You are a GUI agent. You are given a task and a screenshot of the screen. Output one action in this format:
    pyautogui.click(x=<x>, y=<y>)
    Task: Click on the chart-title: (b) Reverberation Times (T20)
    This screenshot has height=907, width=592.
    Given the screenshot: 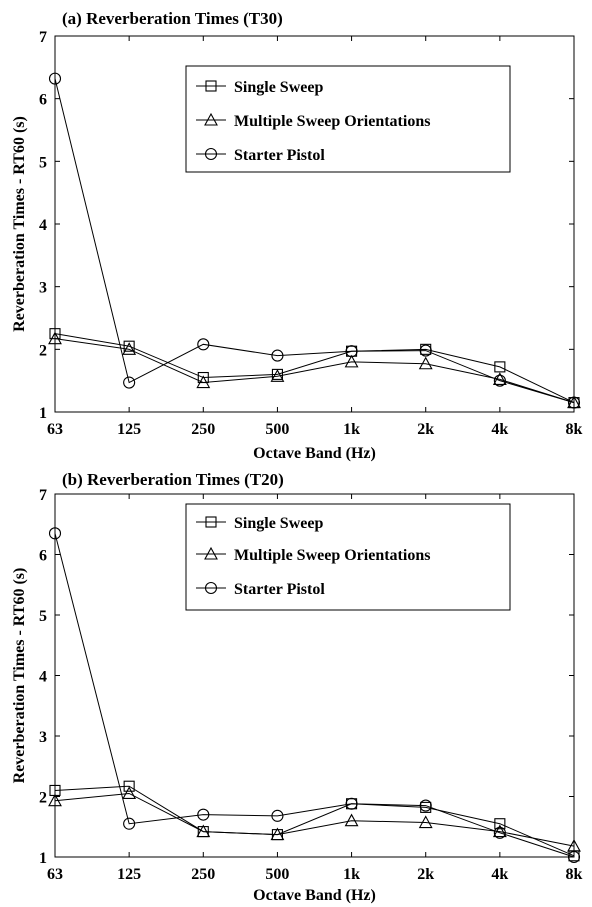 What is the action you would take?
    pyautogui.click(x=173, y=479)
    